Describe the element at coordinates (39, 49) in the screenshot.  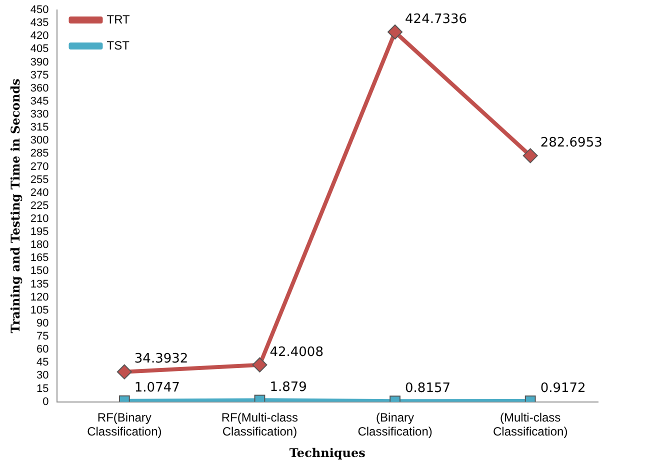
I see `y-tick-label: 405` at that location.